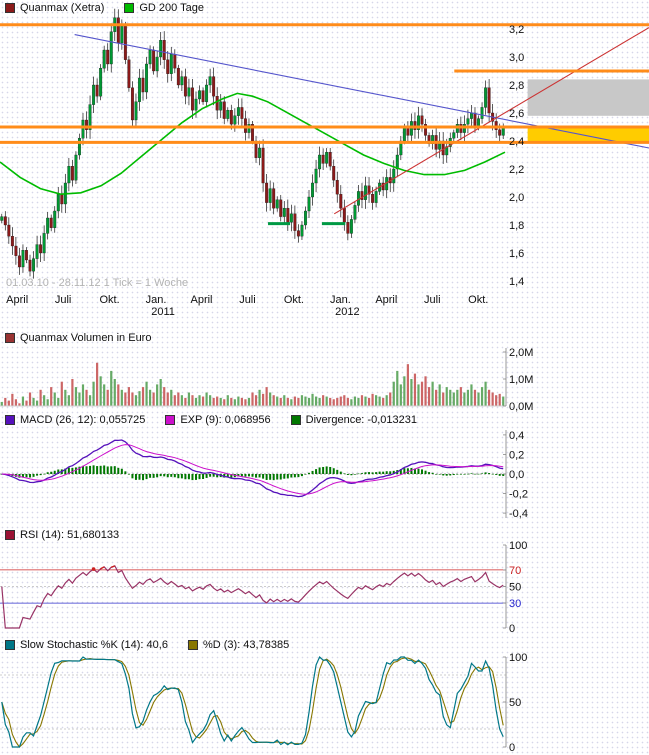 Image resolution: width=649 pixels, height=755 pixels. What do you see at coordinates (83, 420) in the screenshot?
I see `macd-label: MACD (26, 12): 0,055725` at bounding box center [83, 420].